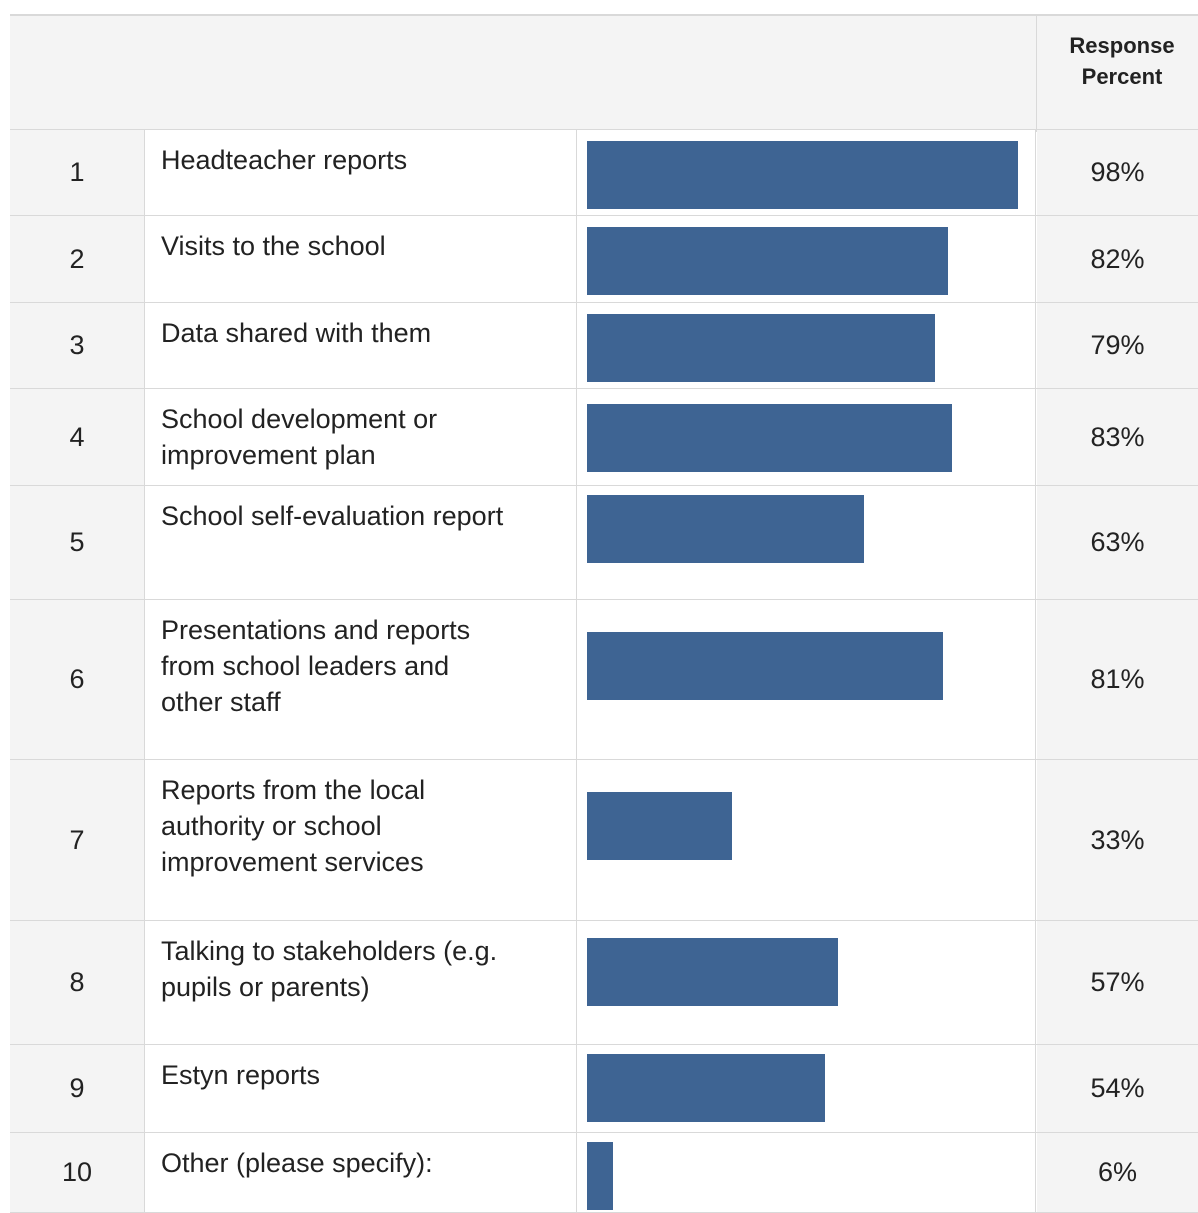 The image size is (1198, 1213). I want to click on row-number: 7, so click(77, 840).